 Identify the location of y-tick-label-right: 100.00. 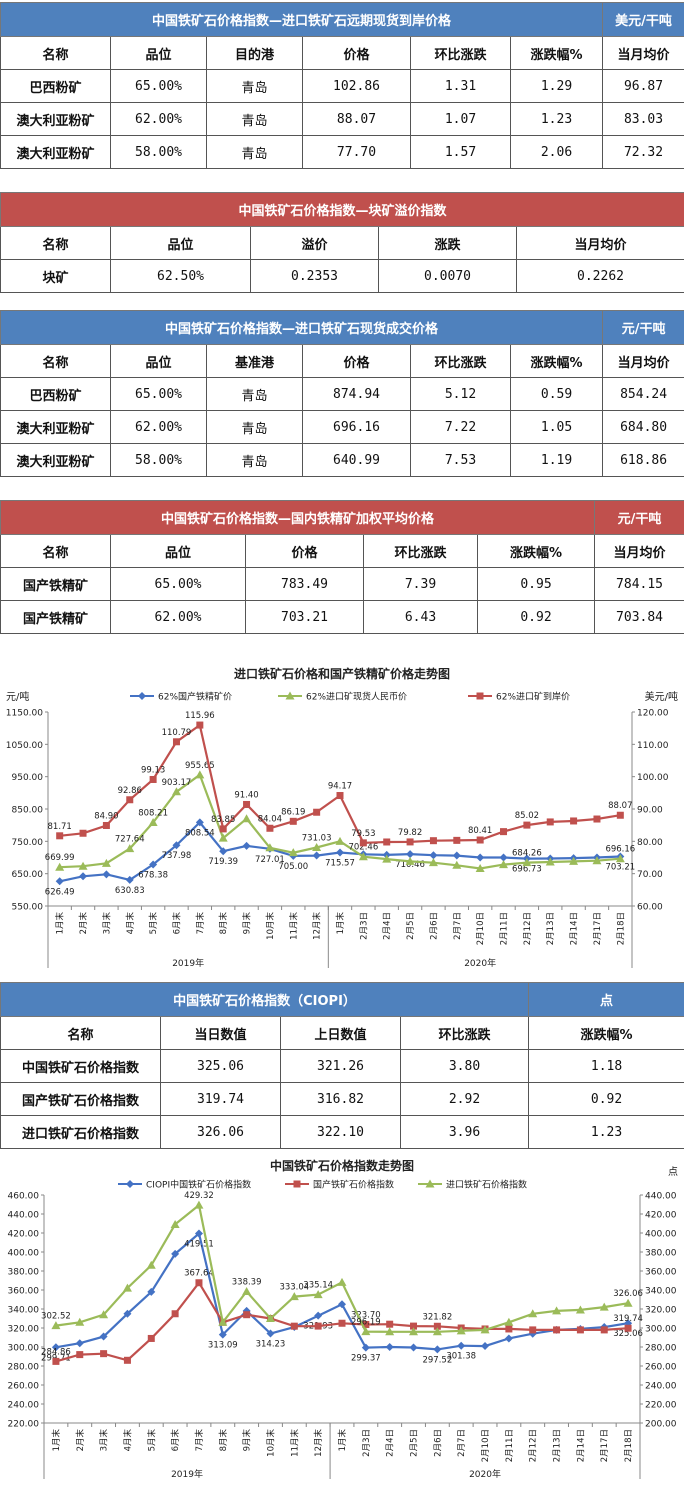
(653, 778).